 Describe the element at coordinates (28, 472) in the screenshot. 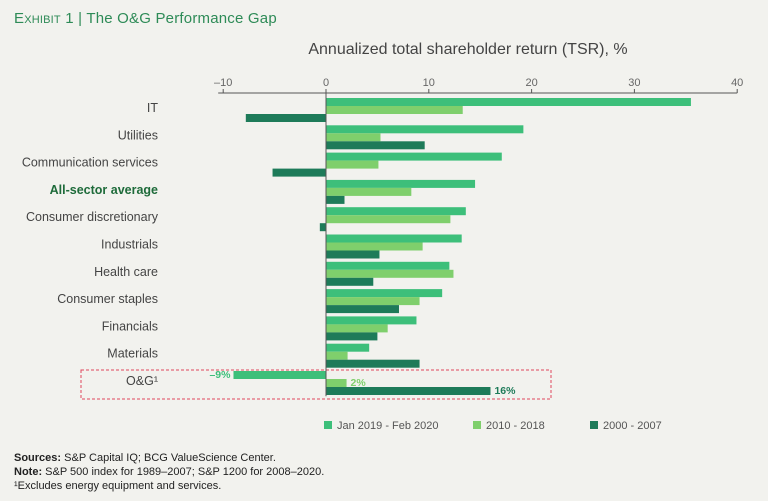

I see `note-label: Note:` at that location.